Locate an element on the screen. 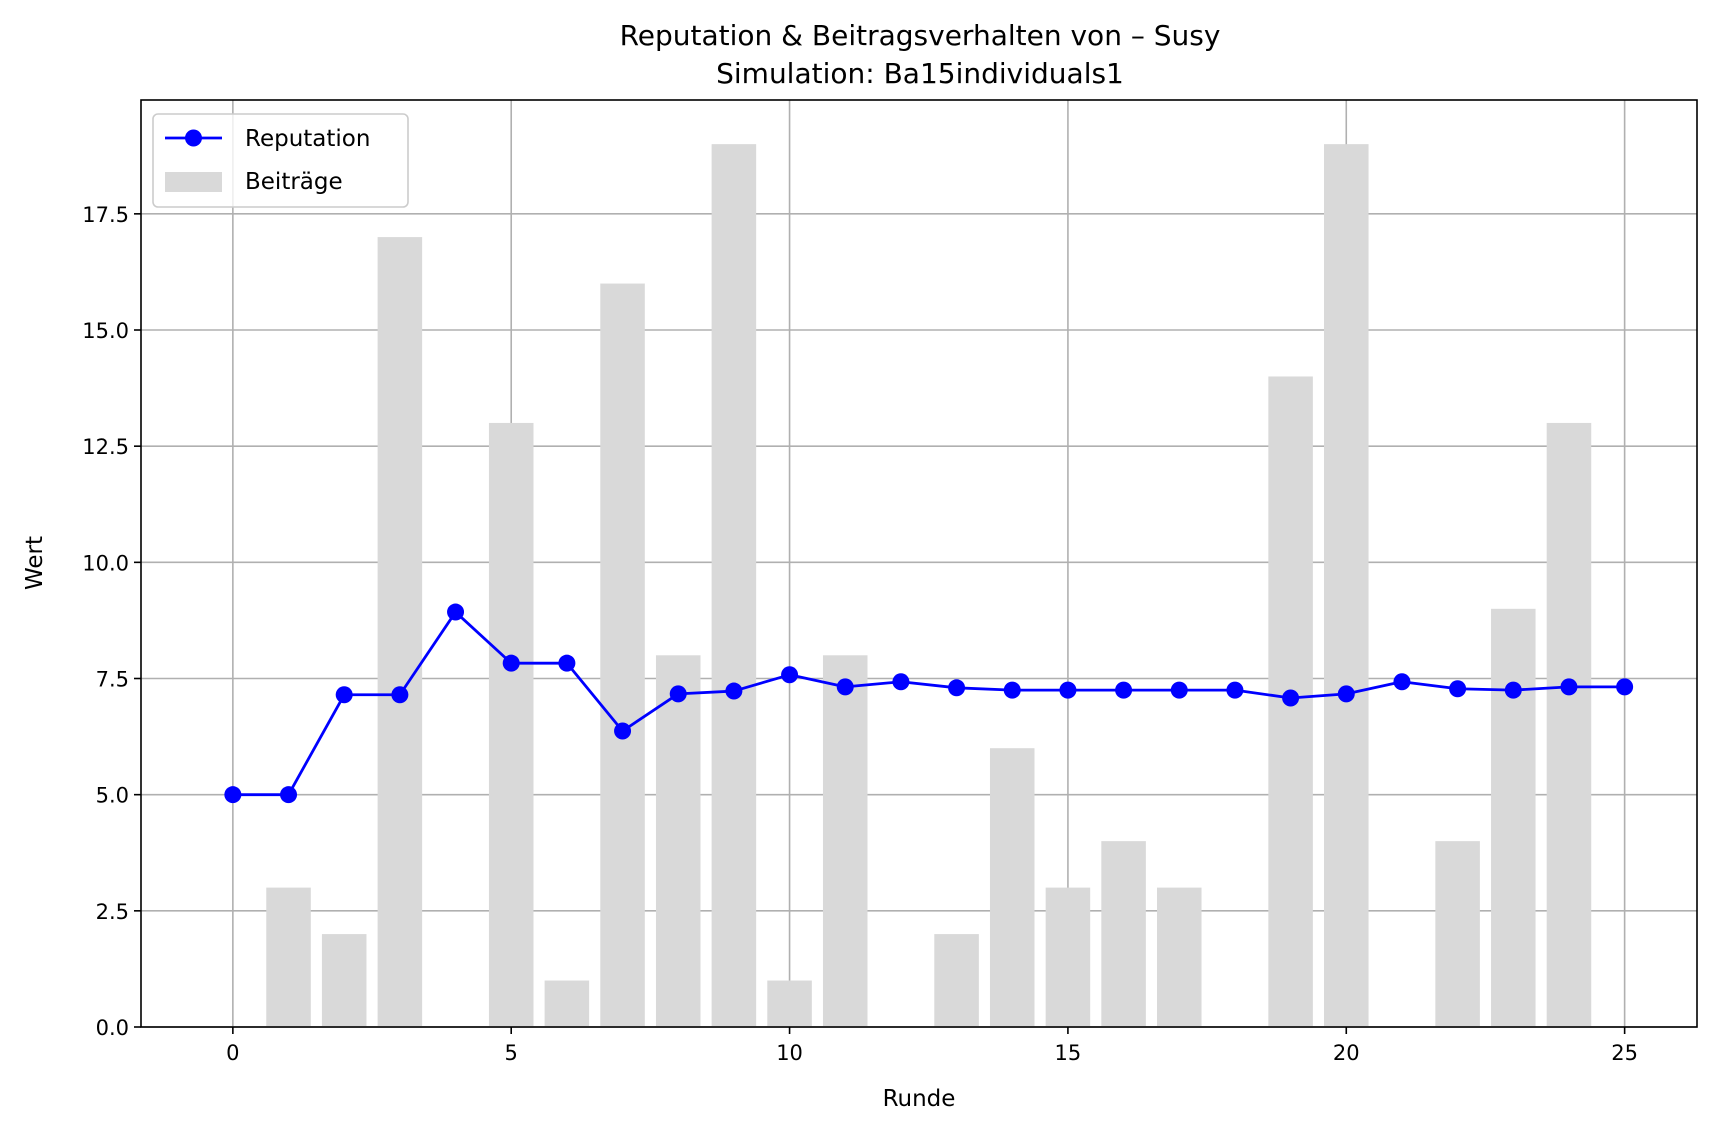 Image resolution: width=1710 pixels, height=1131 pixels. y-tick-label: 0.0 is located at coordinates (112, 1028).